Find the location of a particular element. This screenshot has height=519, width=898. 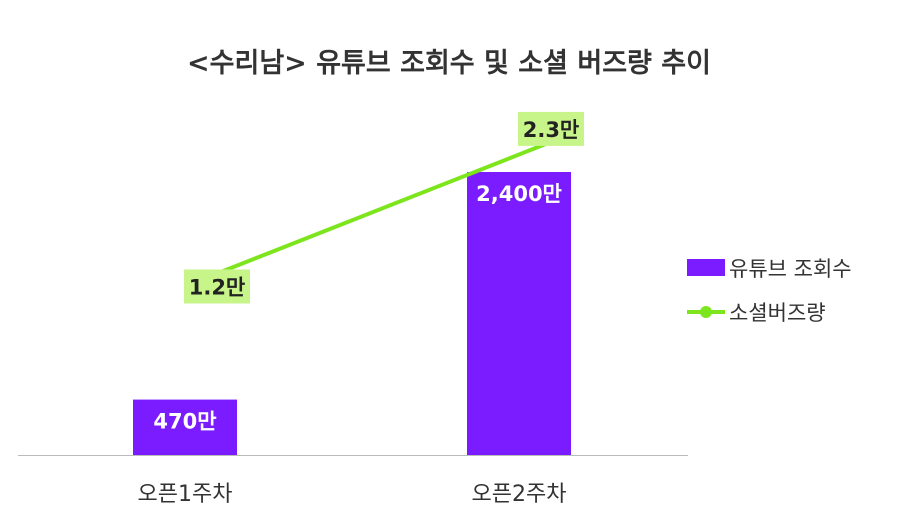

line-value-label: 2.3만 is located at coordinates (551, 130).